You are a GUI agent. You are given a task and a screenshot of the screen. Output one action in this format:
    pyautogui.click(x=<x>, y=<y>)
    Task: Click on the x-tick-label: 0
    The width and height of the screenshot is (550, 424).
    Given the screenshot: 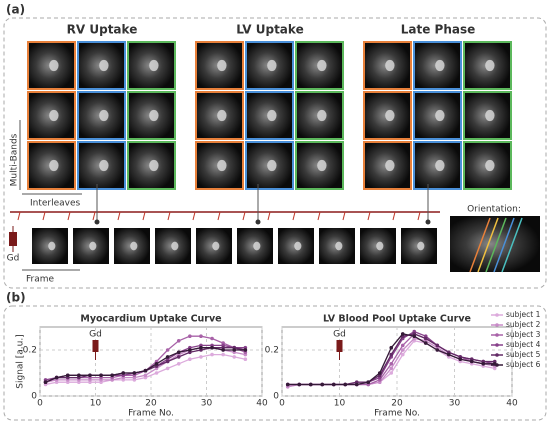 What is the action you would take?
    pyautogui.click(x=40, y=404)
    